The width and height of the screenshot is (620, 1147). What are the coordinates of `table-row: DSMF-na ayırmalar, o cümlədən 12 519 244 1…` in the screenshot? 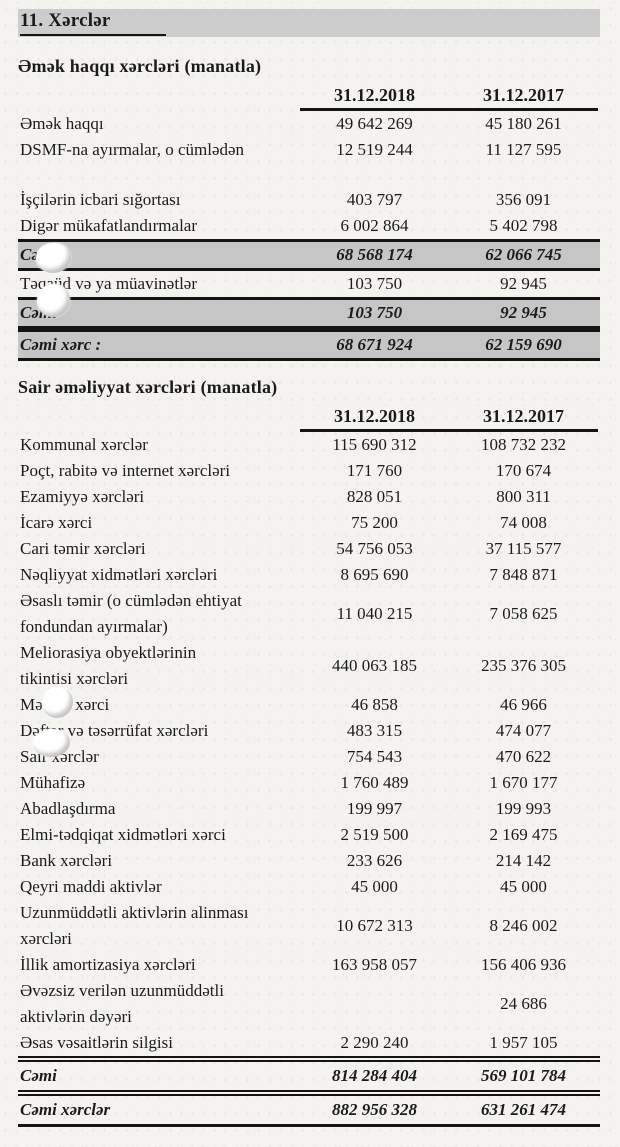 It's located at (309, 150).